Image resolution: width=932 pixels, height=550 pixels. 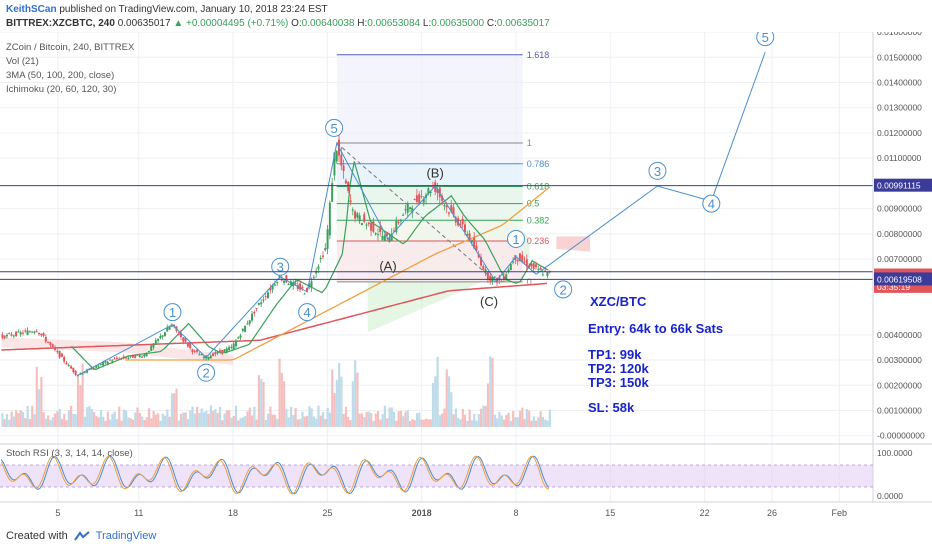 What do you see at coordinates (274, 316) in the screenshot?
I see `ma200-line` at bounding box center [274, 316].